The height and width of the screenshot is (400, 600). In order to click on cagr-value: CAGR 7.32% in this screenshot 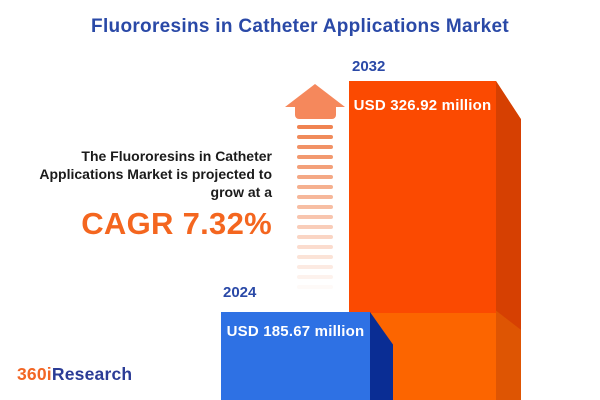, I will do `click(176, 223)`.